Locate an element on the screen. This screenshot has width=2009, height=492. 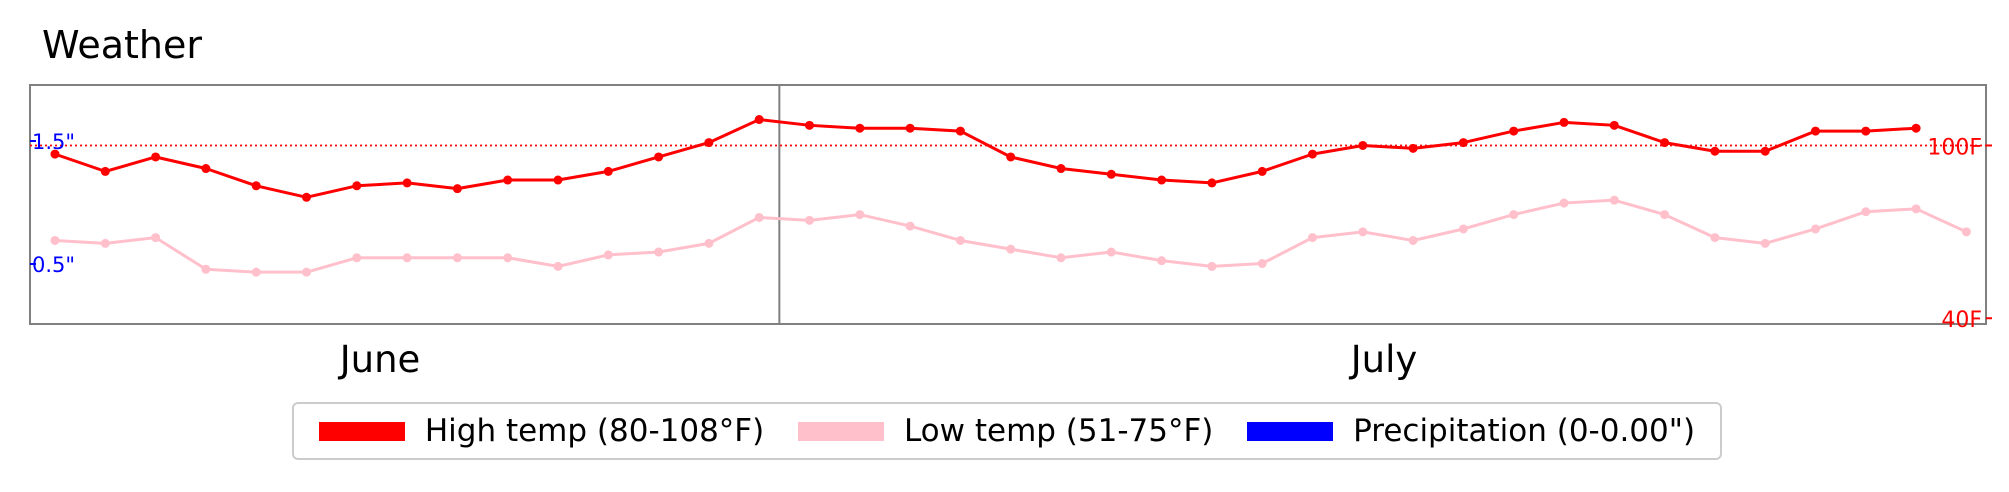
right-axis-tick-label: 100F is located at coordinates (1954, 147).